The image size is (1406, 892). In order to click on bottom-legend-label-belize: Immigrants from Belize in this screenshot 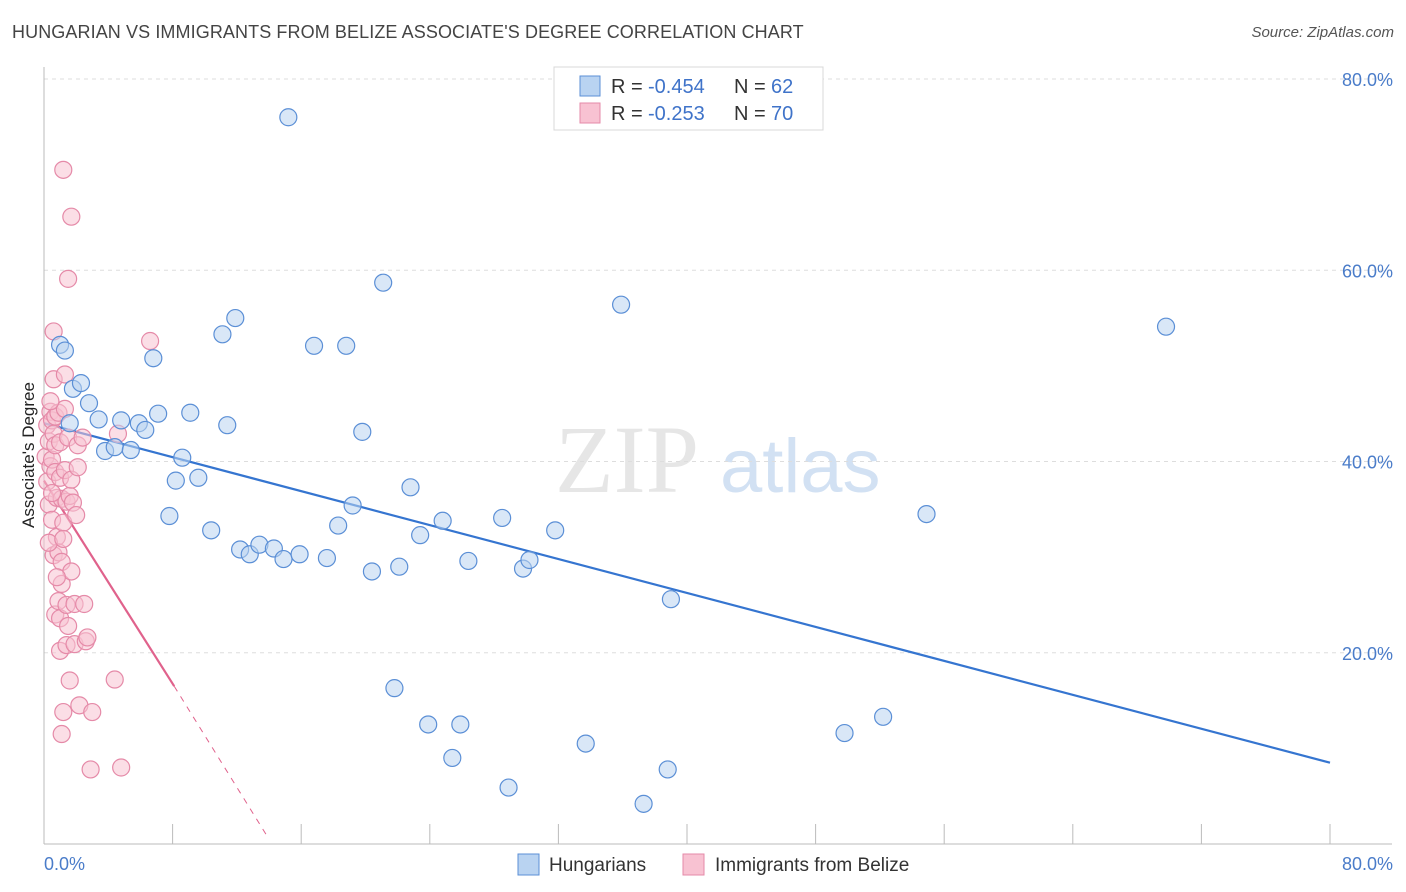, I will do `click(812, 865)`.